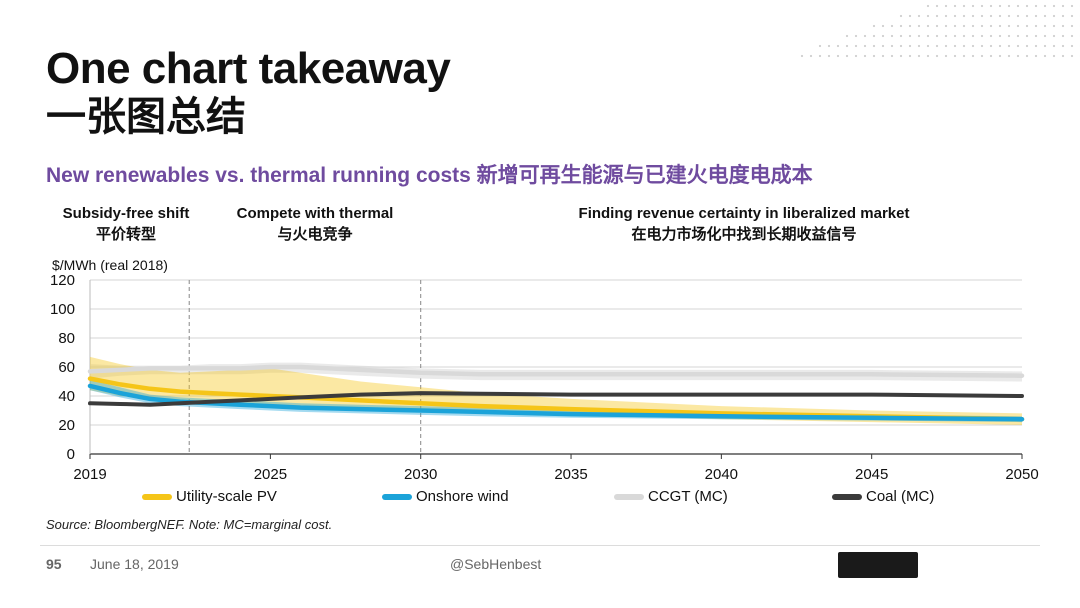  I want to click on y-tick-label: 60, so click(66, 367).